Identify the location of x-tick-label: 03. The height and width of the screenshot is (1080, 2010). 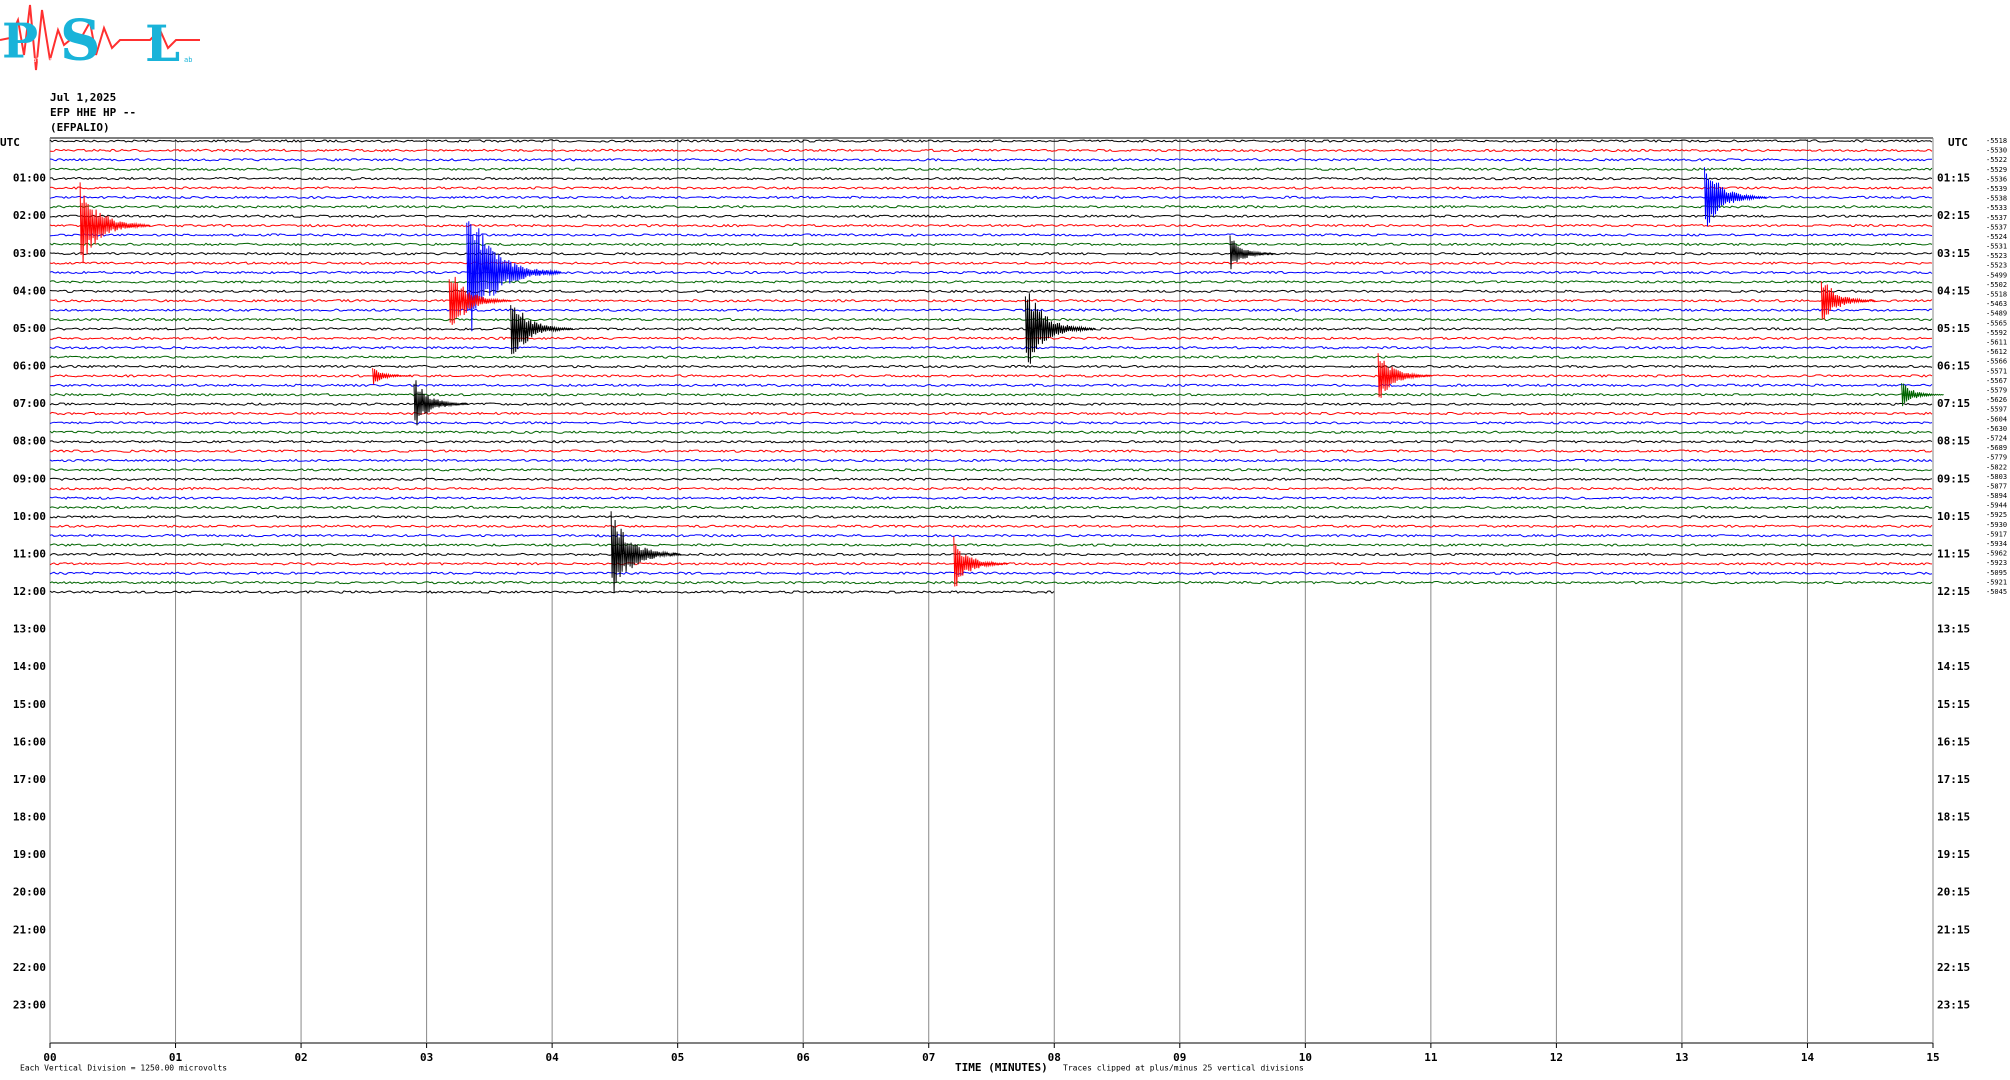
(426, 1057).